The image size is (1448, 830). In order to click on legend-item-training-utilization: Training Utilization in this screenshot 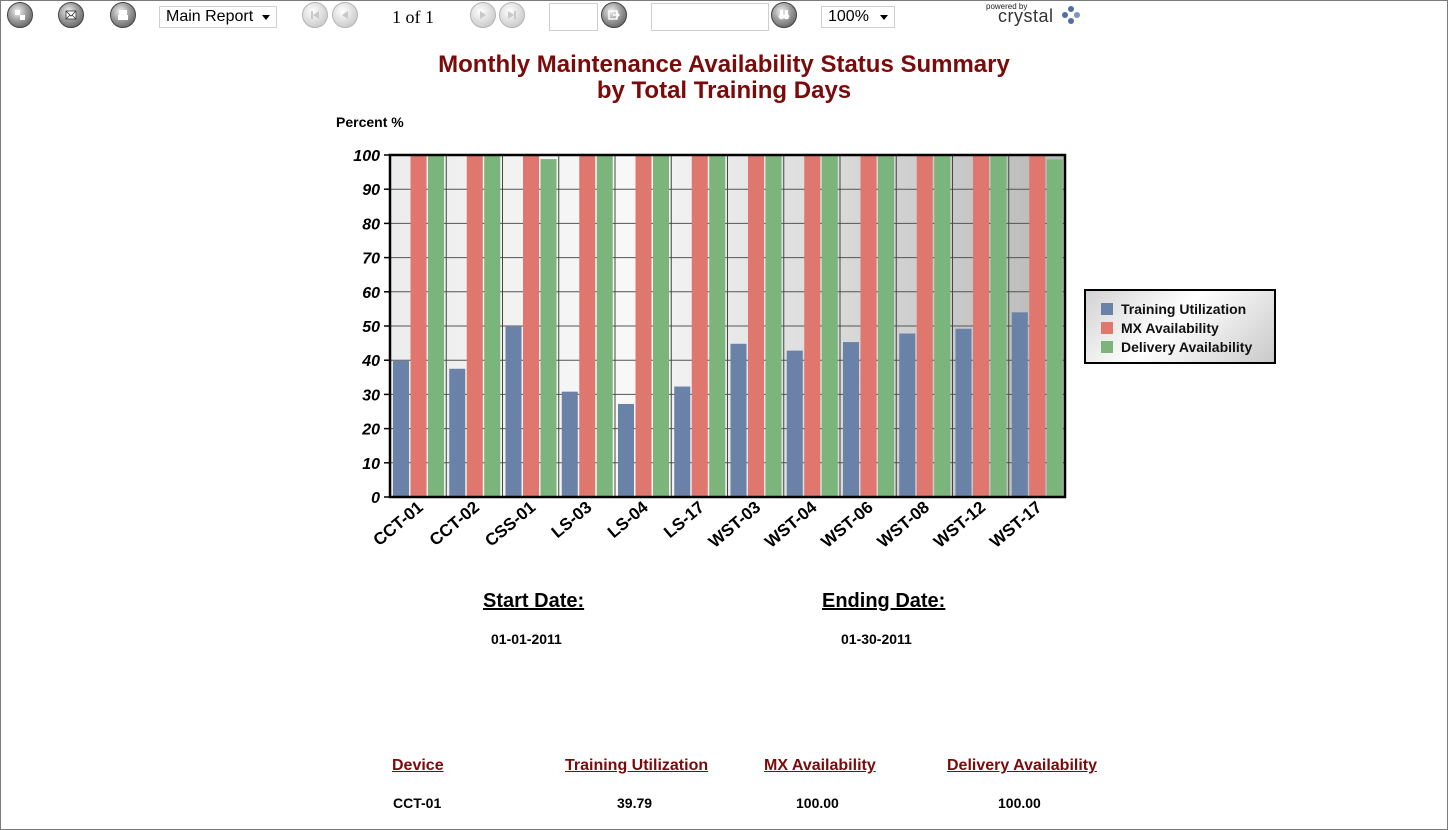, I will do `click(1173, 309)`.